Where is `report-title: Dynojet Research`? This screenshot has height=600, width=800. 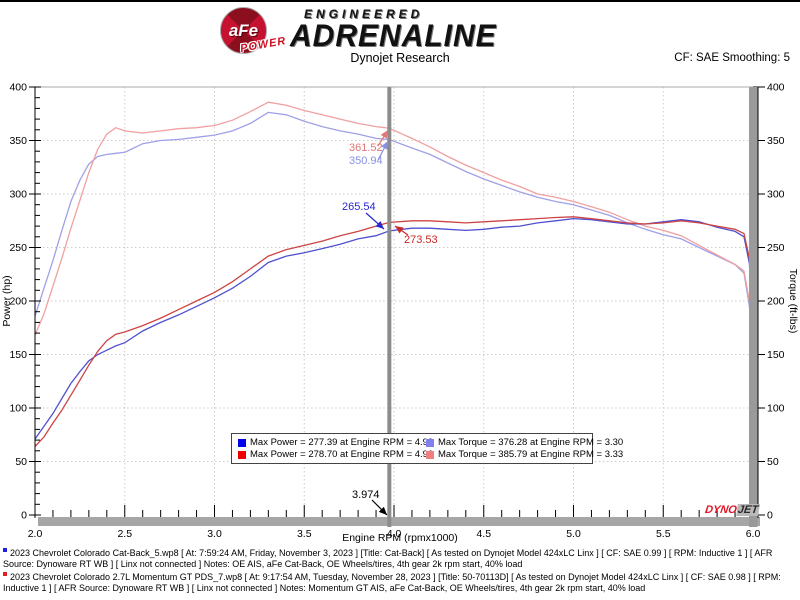
report-title: Dynojet Research is located at coordinates (400, 58).